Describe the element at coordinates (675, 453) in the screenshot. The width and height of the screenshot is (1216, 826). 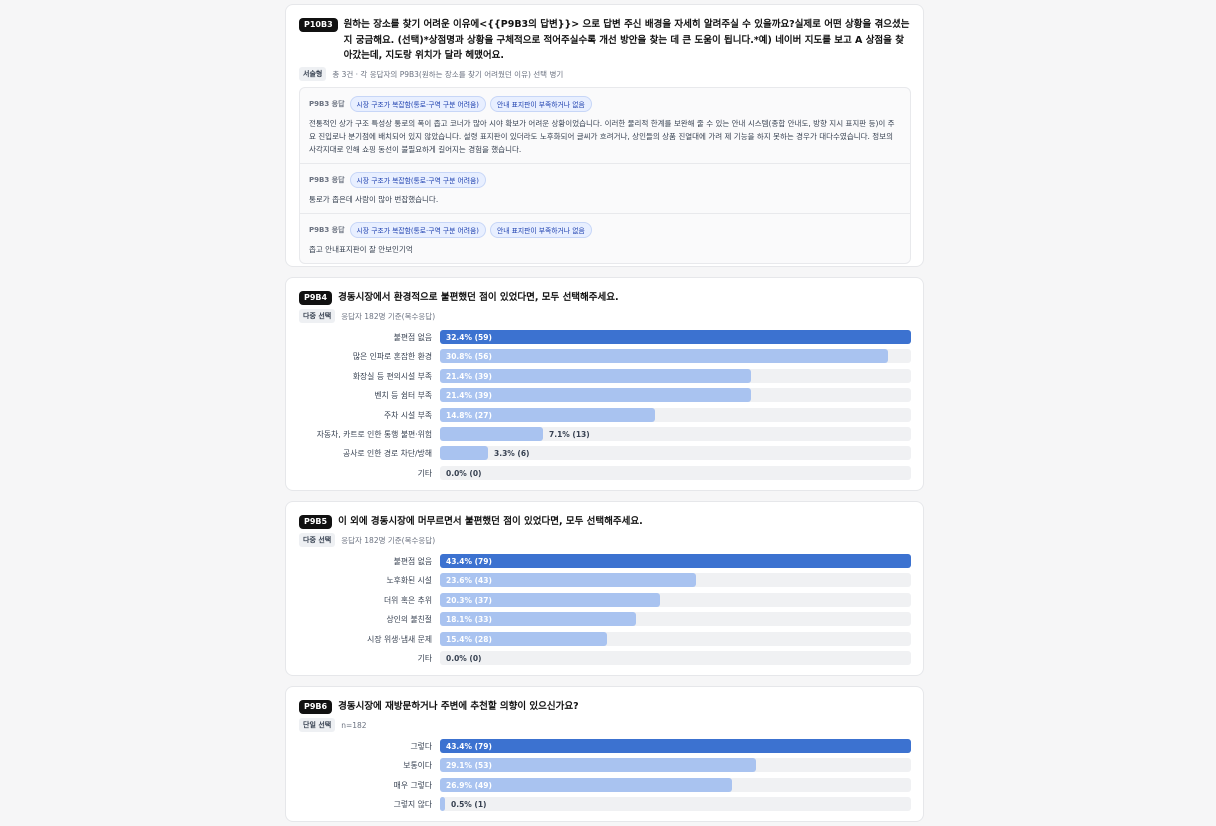
I see `bar-track: 3.3% (6)` at that location.